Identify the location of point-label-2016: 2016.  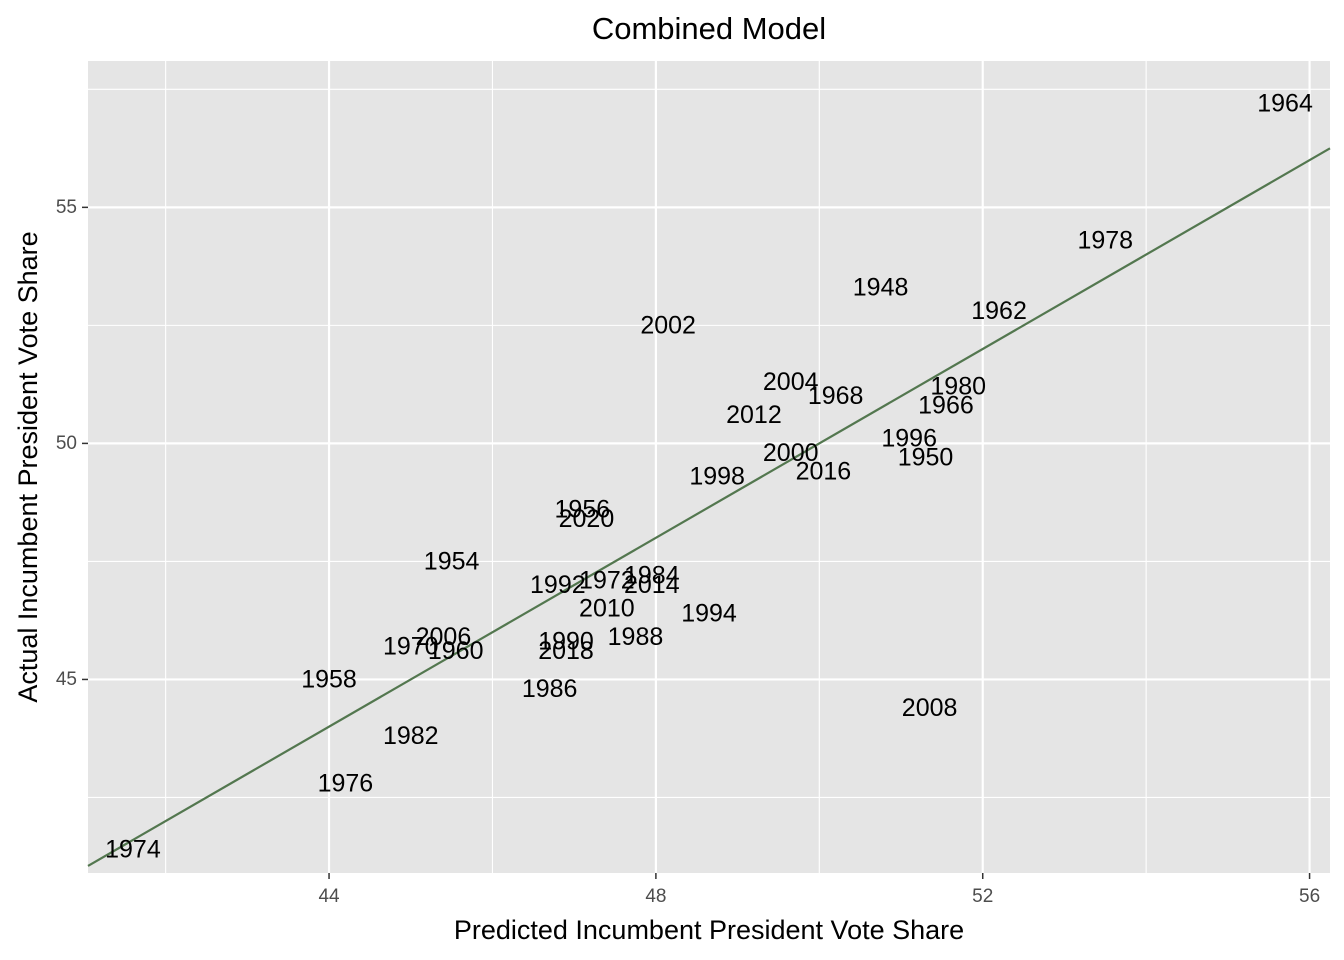
(824, 472).